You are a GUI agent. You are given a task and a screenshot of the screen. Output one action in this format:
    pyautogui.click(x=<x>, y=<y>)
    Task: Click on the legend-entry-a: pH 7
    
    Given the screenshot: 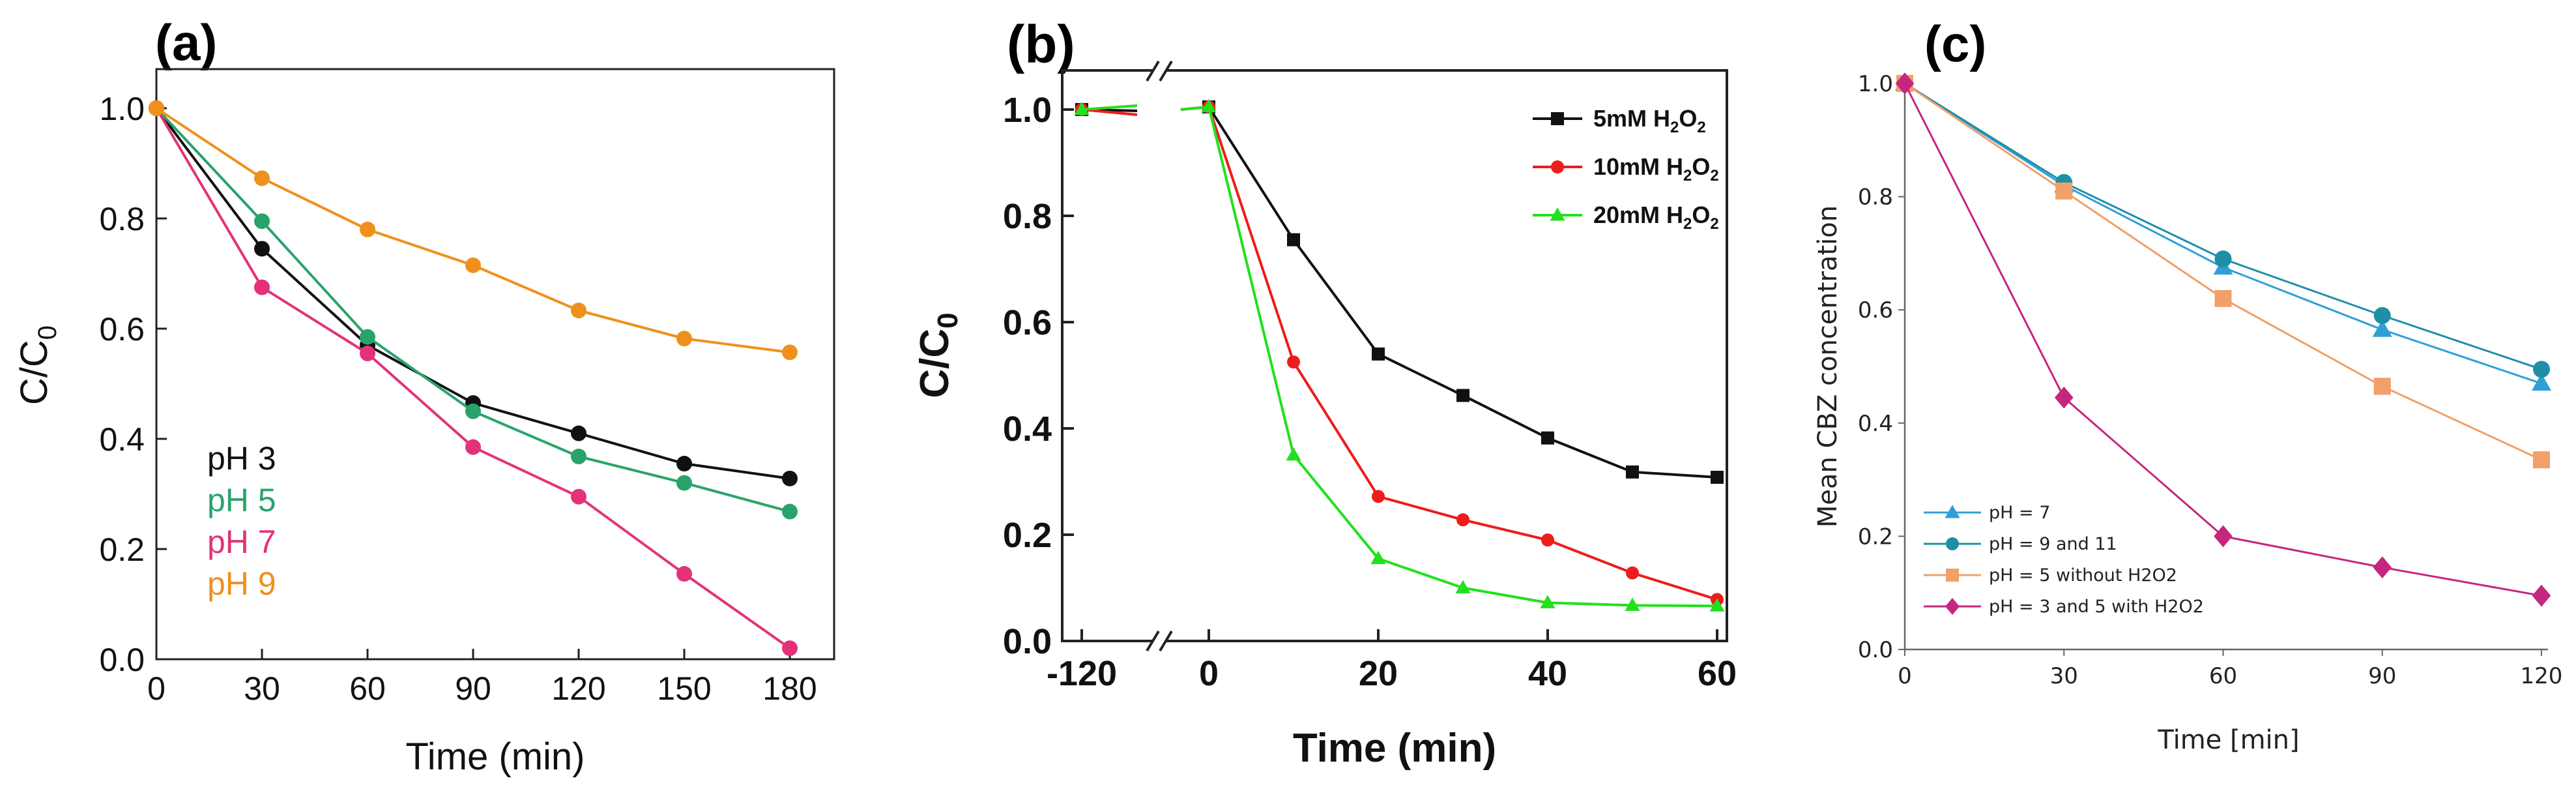 What is the action you would take?
    pyautogui.click(x=241, y=542)
    